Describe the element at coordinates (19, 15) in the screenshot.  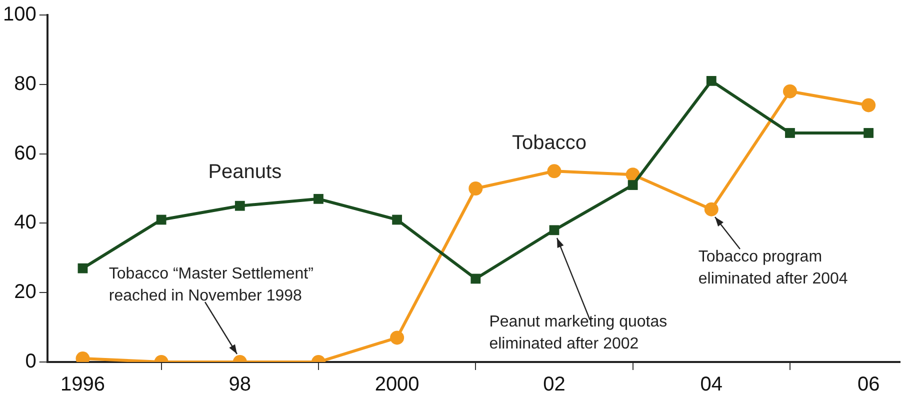
I see `y-tick-label: 100` at that location.